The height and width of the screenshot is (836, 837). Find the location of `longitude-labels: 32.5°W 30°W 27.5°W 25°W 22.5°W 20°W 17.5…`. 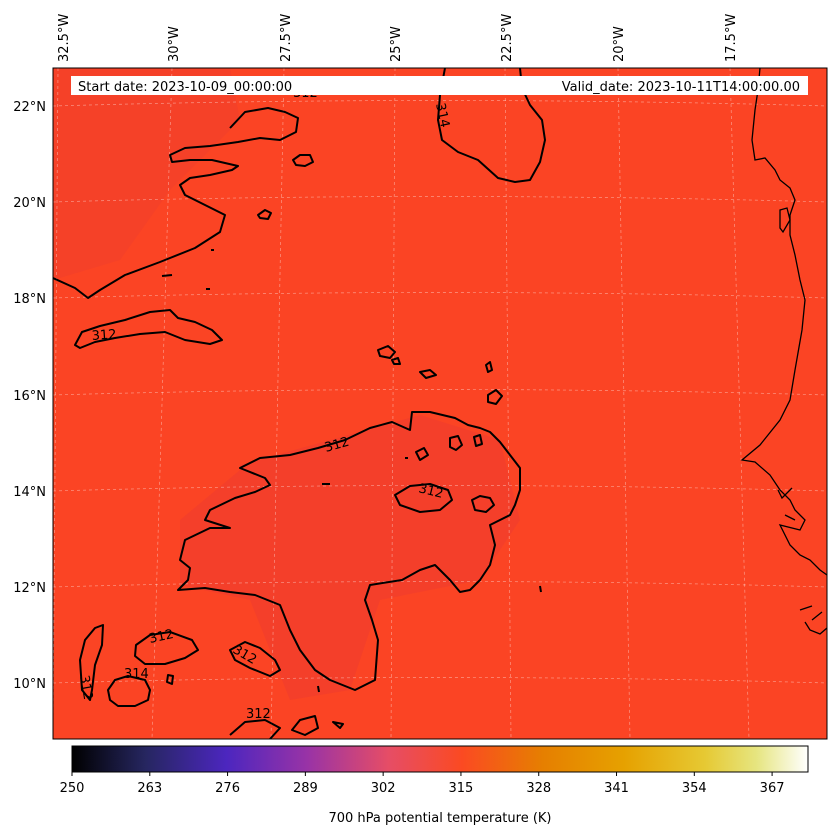

longitude-labels: 32.5°W 30°W 27.5°W 25°W 22.5°W 20°W 17.5… is located at coordinates (398, 38).